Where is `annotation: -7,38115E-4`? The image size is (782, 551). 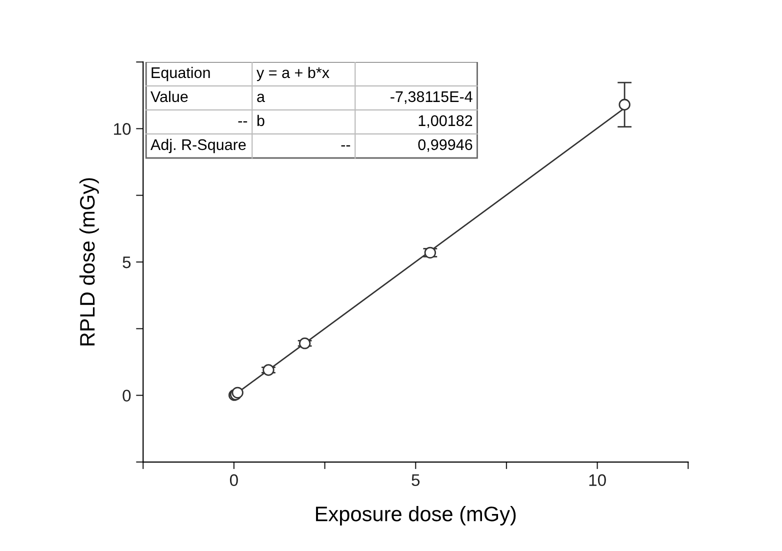 annotation: -7,38115E-4 is located at coordinates (431, 97).